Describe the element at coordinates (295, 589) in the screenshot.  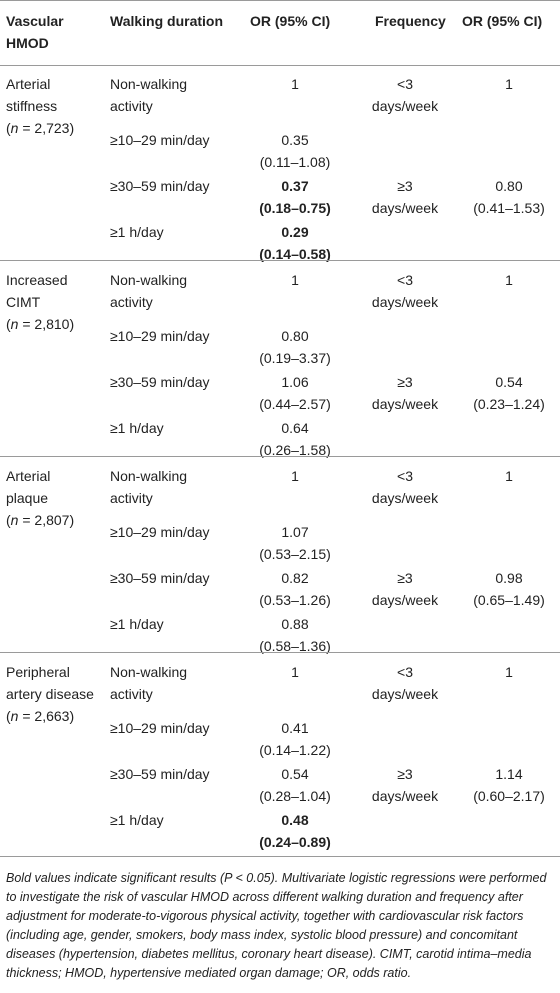
I see `or-cell: 0.82 (0.53–1.26)` at that location.